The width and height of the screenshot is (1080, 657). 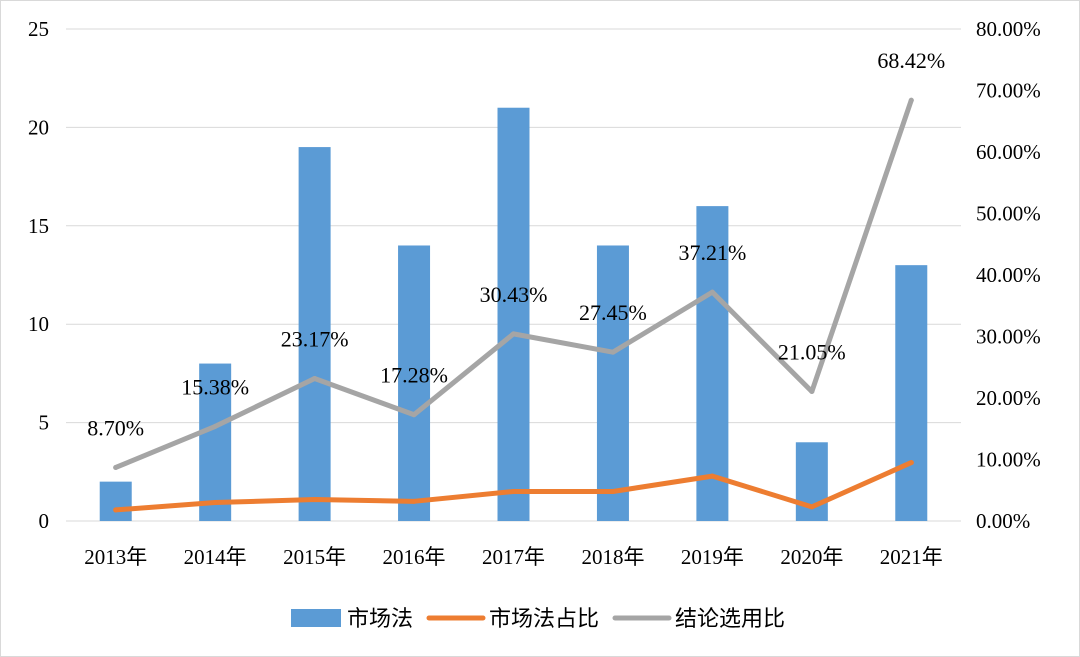 I want to click on right-tick-label: 0.00%, so click(x=1003, y=521).